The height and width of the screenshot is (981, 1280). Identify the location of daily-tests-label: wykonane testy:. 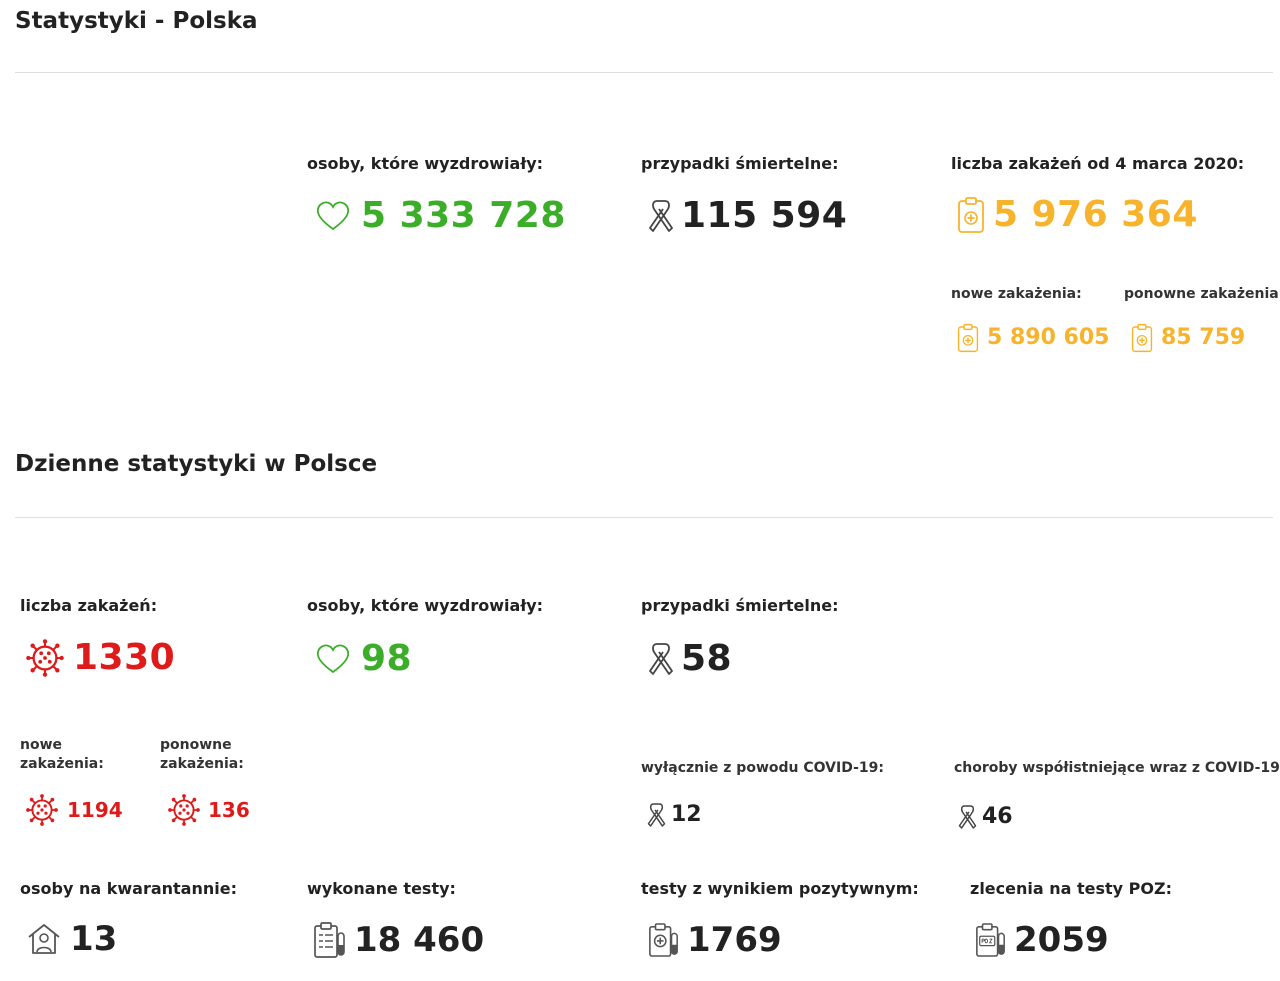
(381, 888).